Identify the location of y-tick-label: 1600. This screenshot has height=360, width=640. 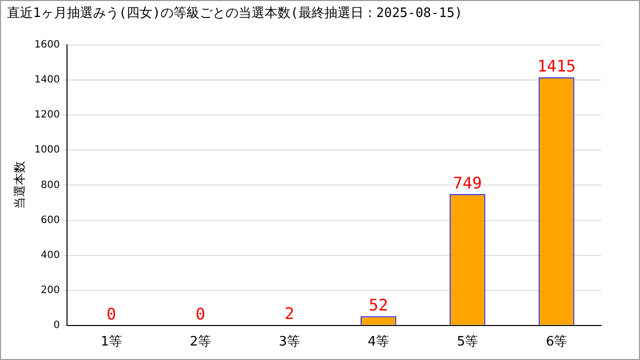
(47, 45).